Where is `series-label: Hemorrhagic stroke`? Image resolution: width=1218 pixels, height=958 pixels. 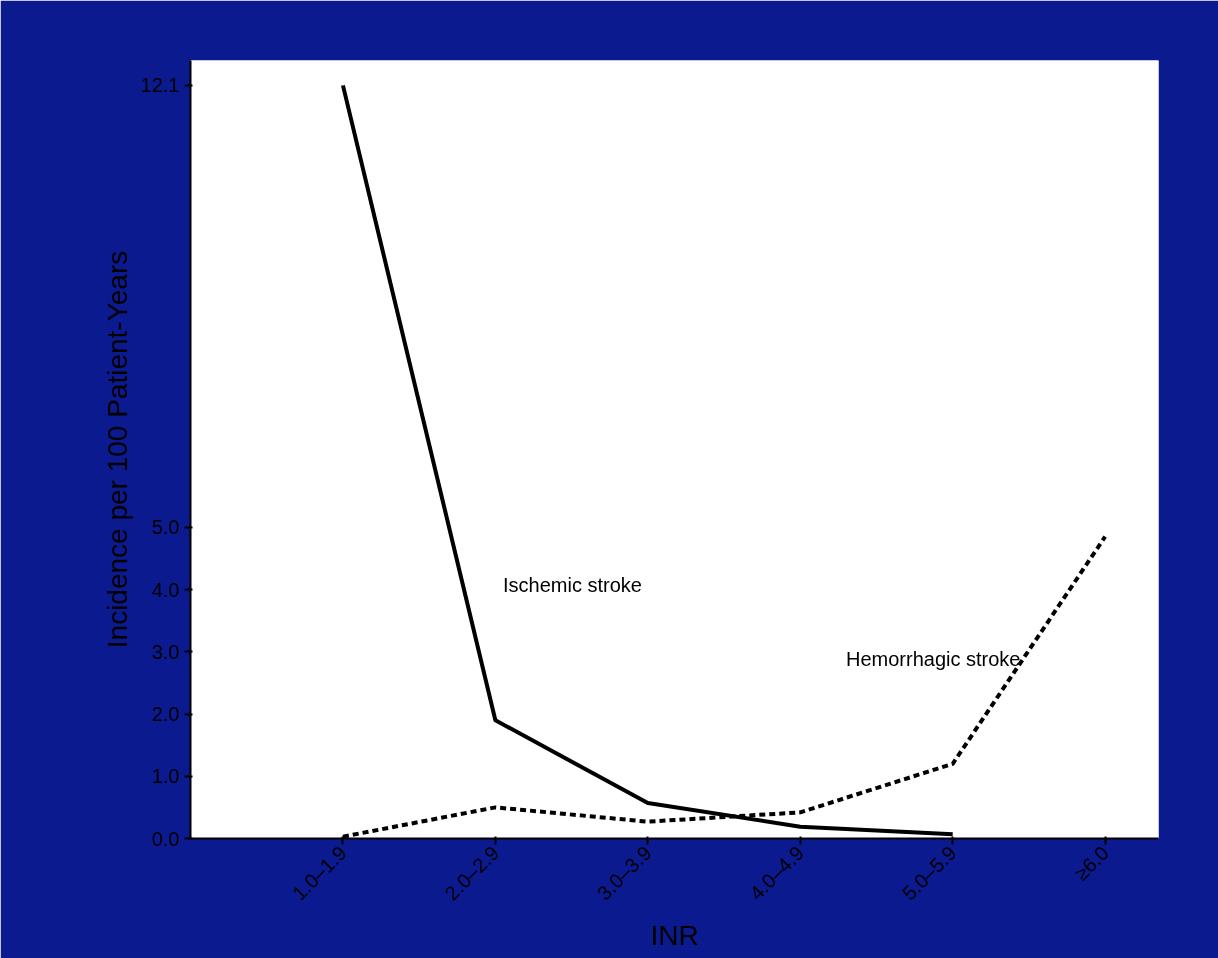
series-label: Hemorrhagic stroke is located at coordinates (933, 659).